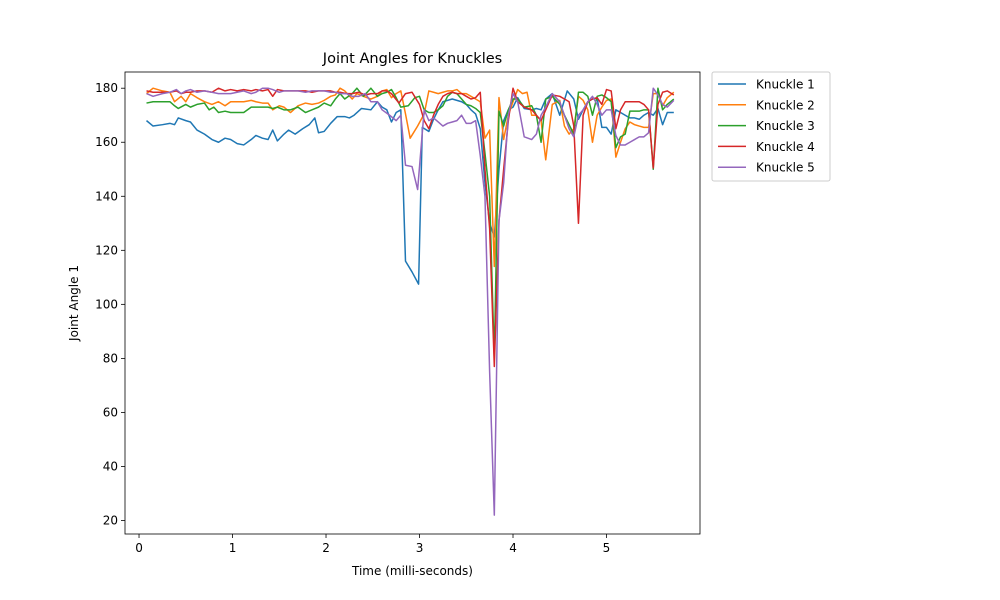  I want to click on y-tick-label: 160, so click(106, 142).